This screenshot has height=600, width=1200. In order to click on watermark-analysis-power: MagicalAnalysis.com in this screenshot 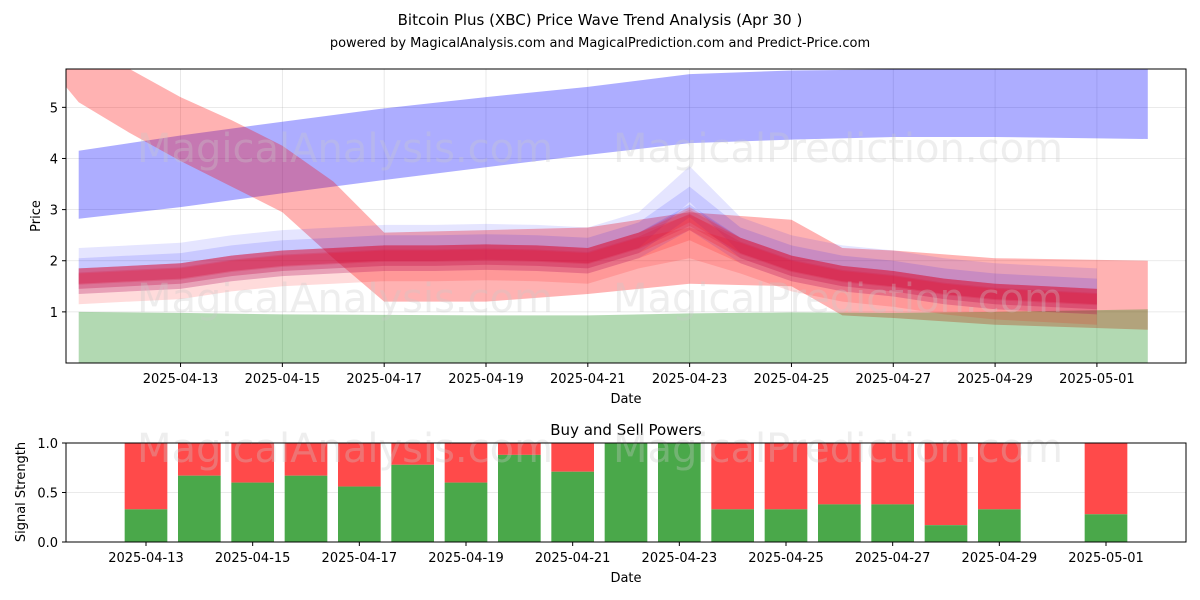, I will do `click(345, 449)`.